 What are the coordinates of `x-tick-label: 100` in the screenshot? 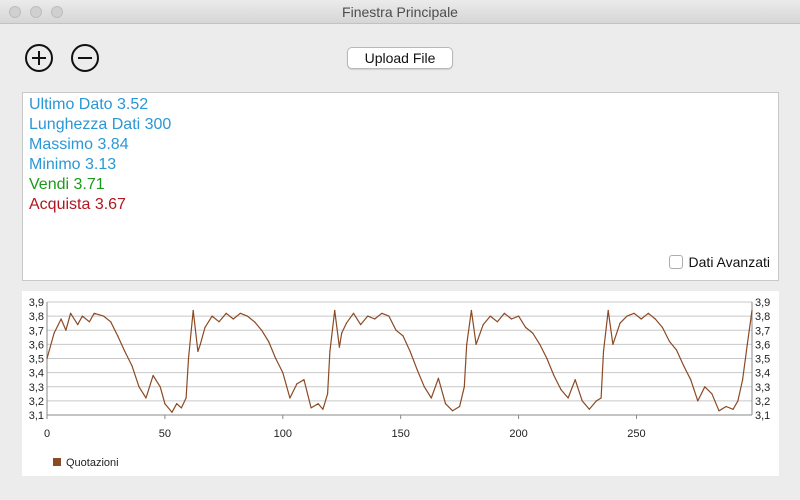 It's located at (283, 434).